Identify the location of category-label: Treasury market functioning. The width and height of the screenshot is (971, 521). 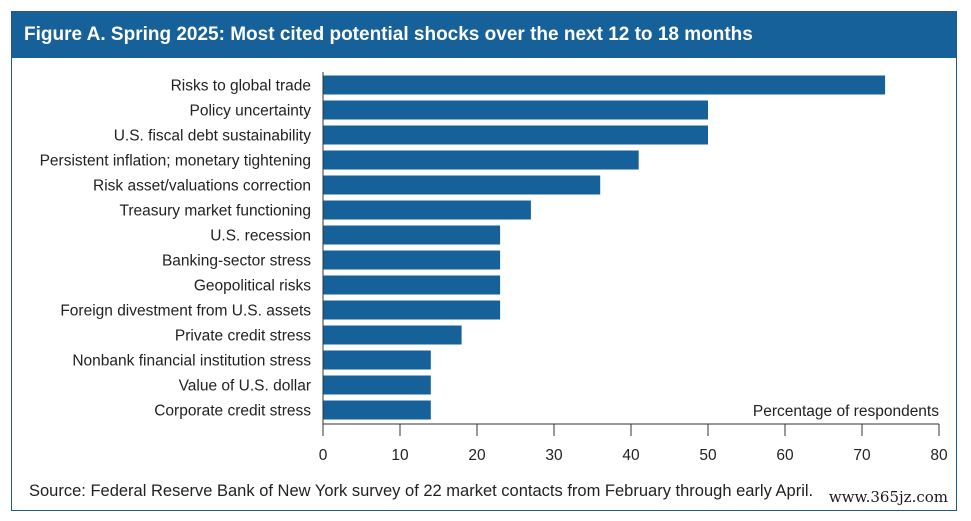
(215, 211).